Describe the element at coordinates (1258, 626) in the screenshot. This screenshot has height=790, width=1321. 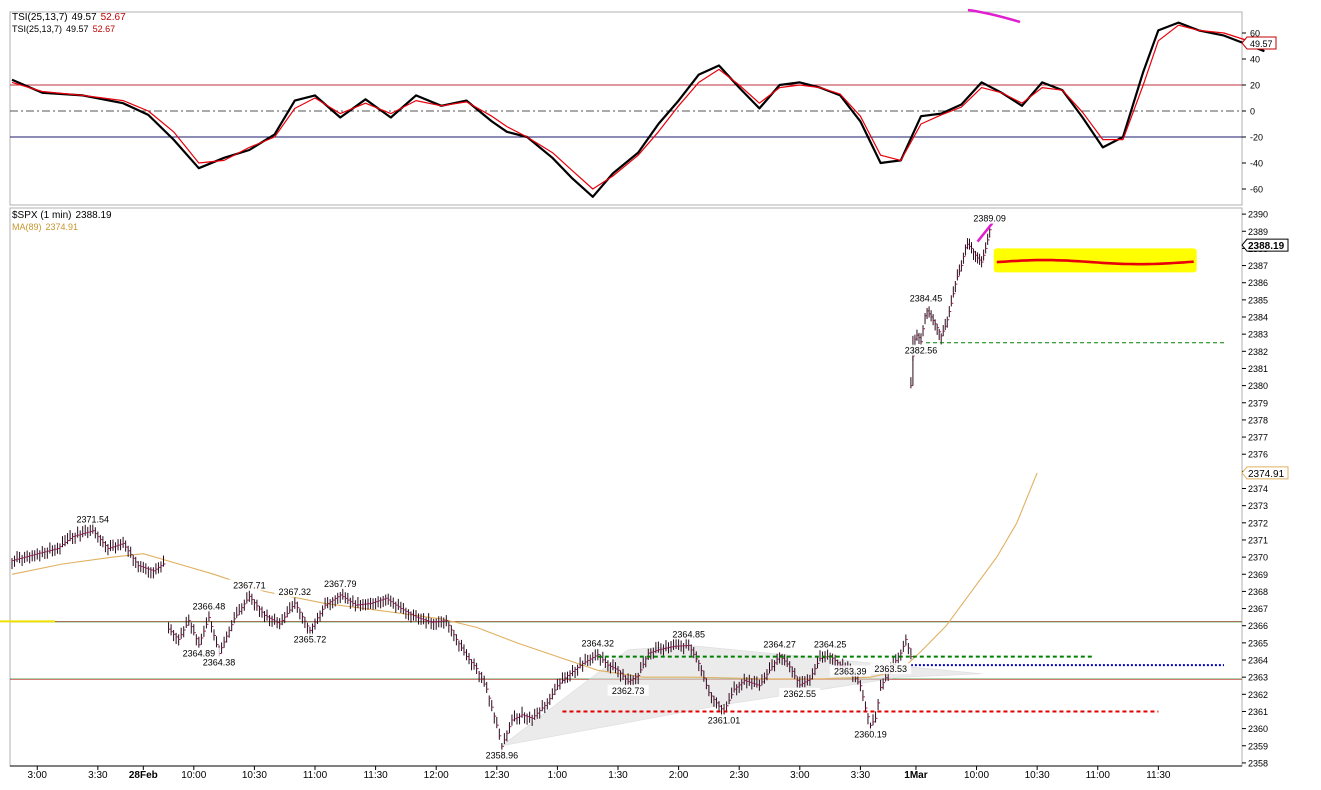
I see `price-y-tick-label: 2366` at that location.